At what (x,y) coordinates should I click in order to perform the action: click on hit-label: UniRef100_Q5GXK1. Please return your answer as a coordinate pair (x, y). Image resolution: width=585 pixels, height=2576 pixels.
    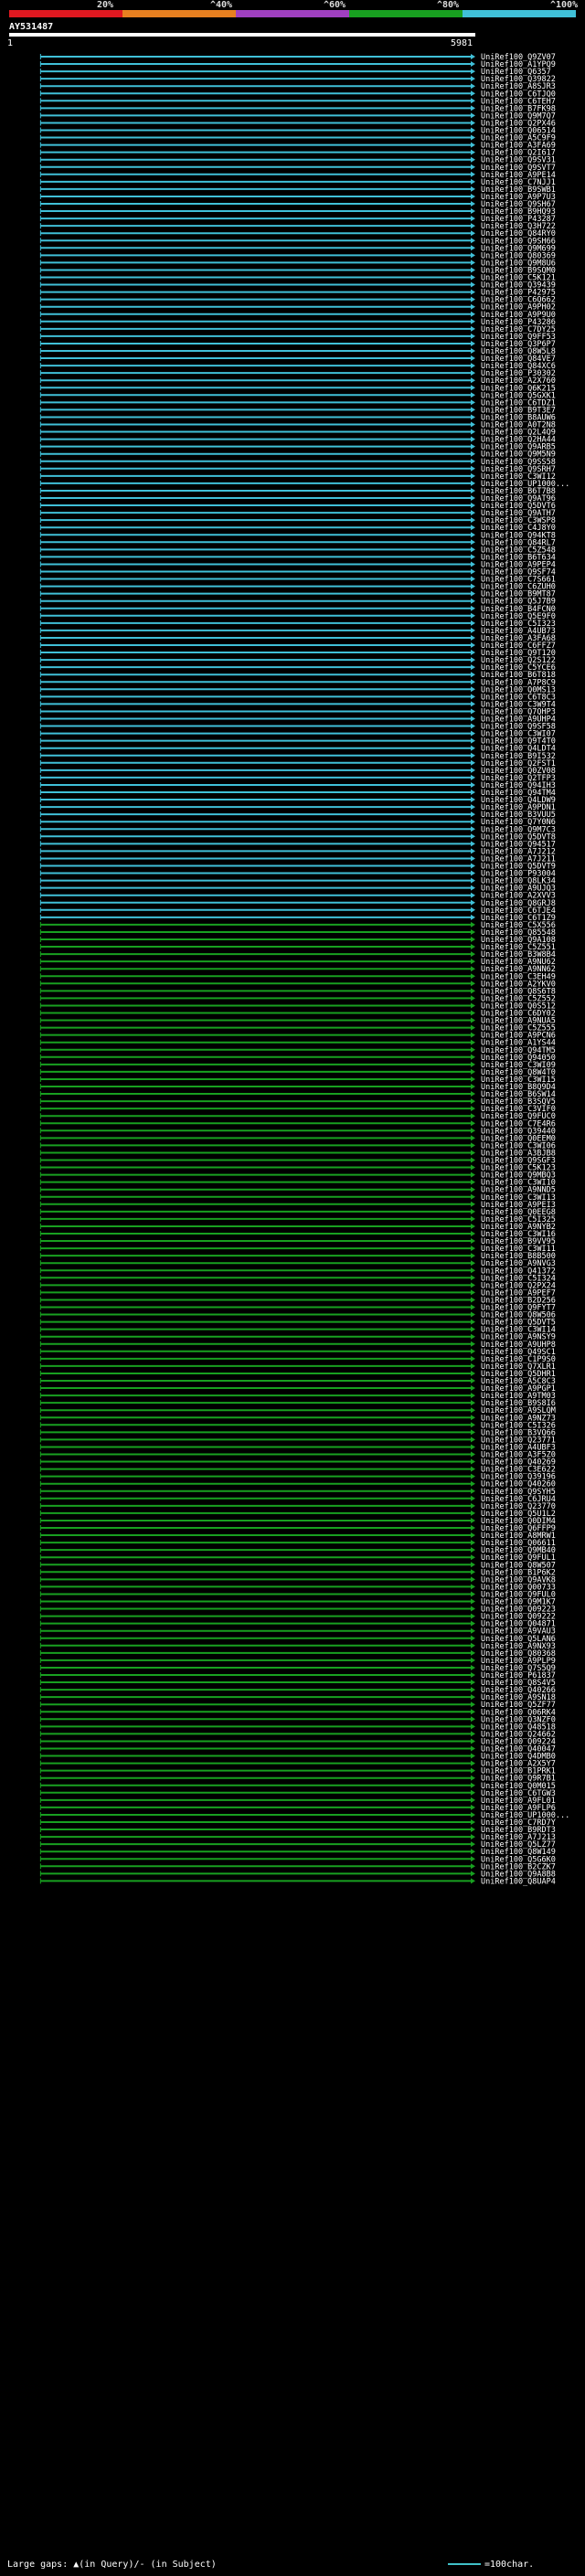
    Looking at the image, I should click on (518, 395).